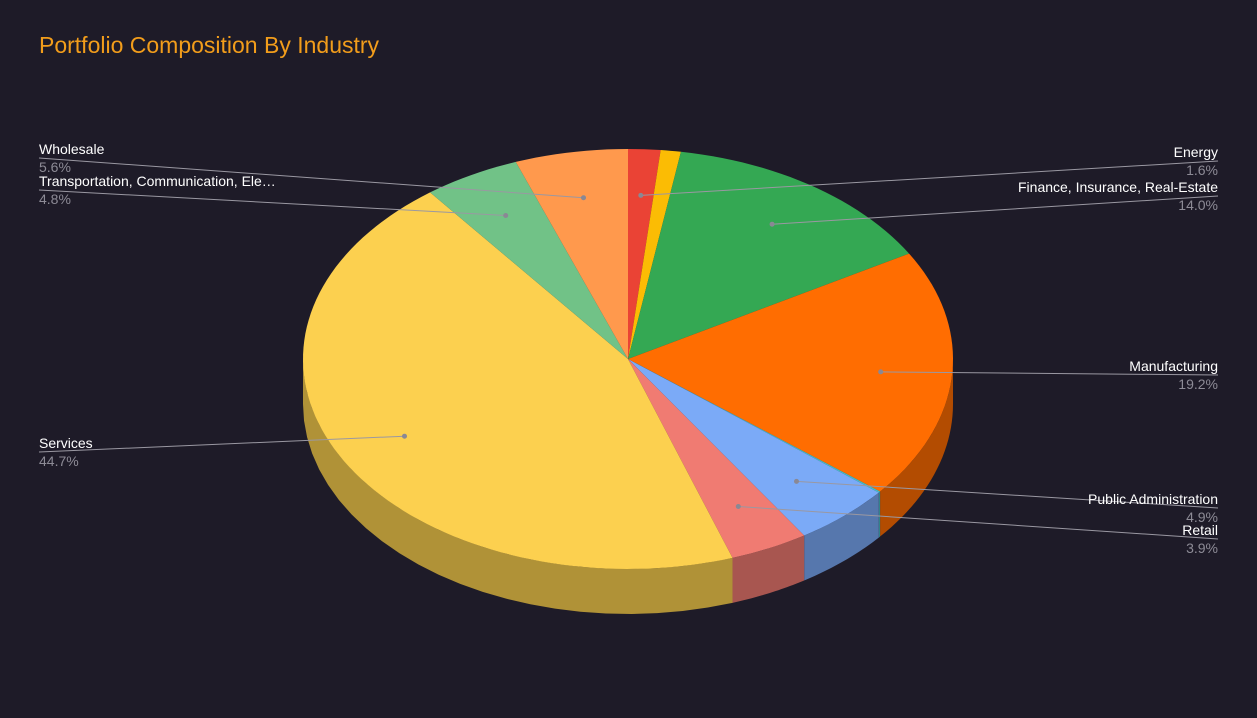 The height and width of the screenshot is (718, 1257). I want to click on leader-dot-energy, so click(641, 195).